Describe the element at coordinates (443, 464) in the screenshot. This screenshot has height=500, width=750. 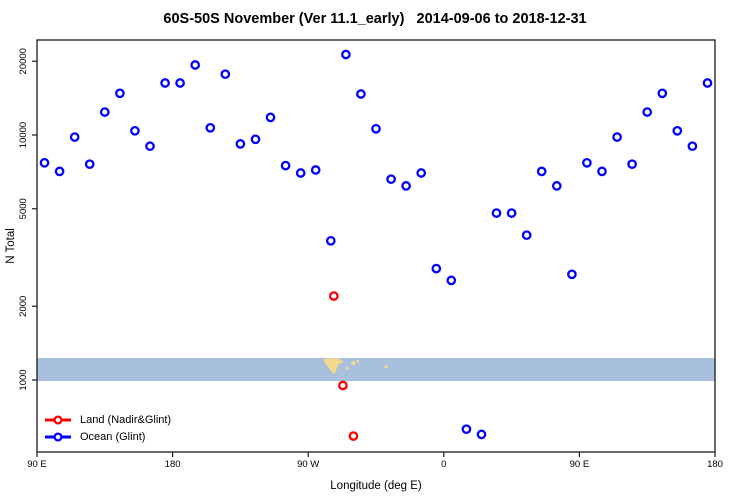
I see `x-tick-label: 0` at that location.